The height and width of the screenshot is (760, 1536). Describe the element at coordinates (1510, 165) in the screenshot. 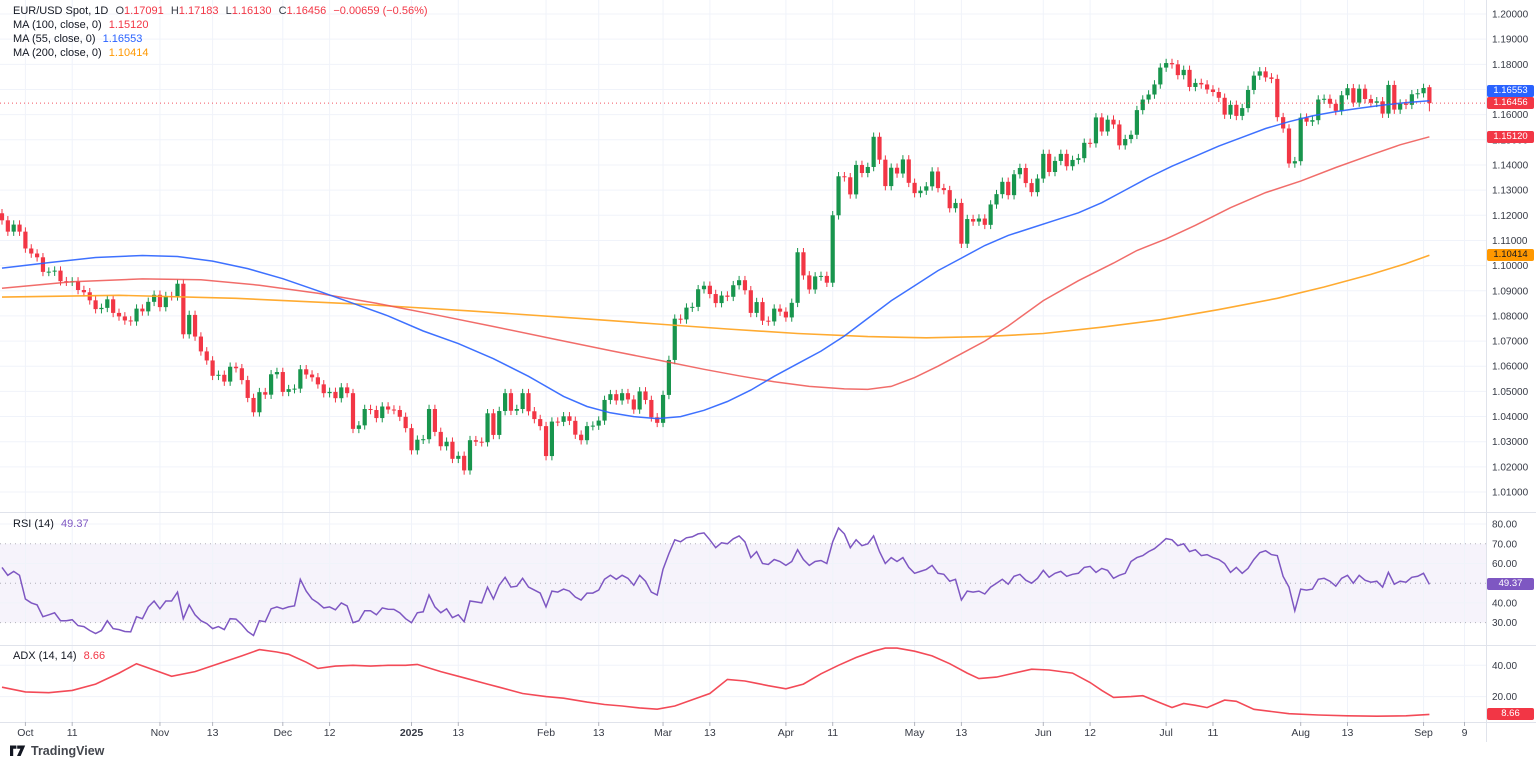

I see `svg-text: 1.14000` at that location.